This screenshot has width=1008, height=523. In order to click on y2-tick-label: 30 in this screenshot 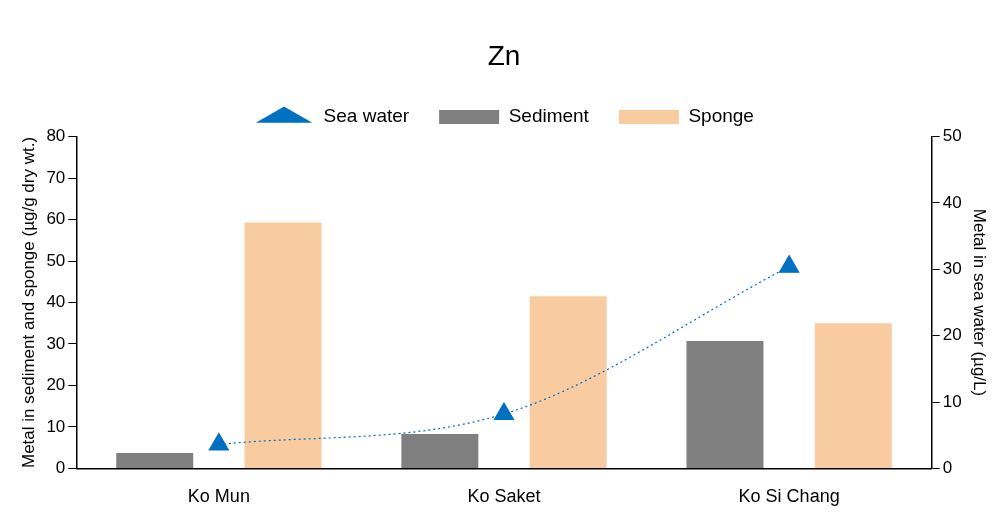, I will do `click(952, 269)`.